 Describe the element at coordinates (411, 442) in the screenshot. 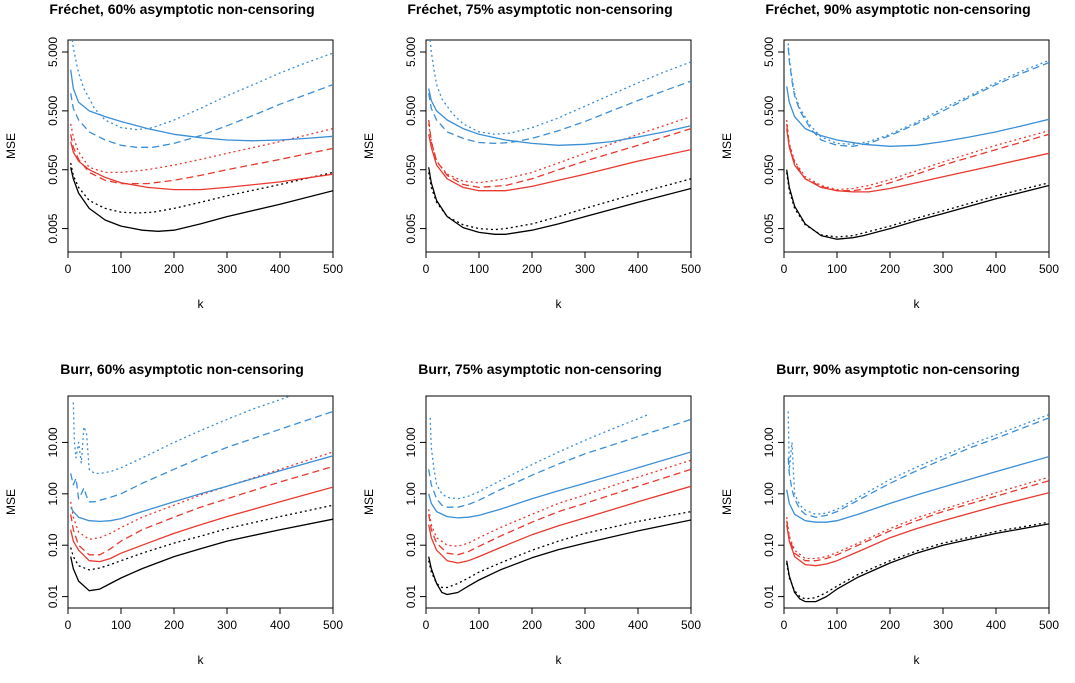

I see `y-tick-label: 10.00` at that location.